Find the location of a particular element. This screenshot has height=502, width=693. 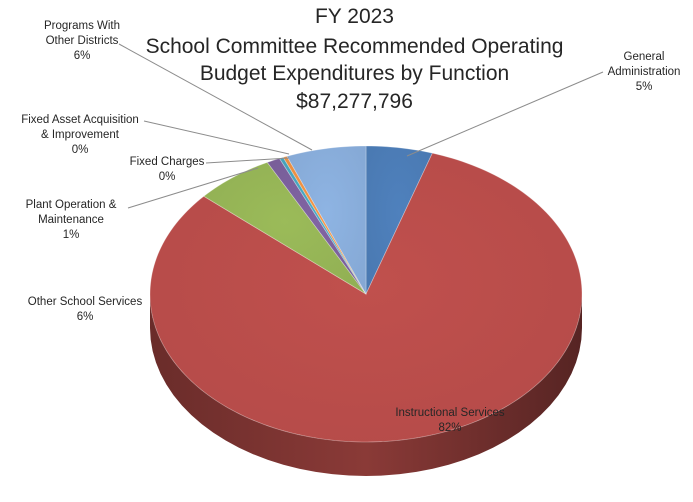

chart-title-line-4: $87,277,796 is located at coordinates (354, 101).